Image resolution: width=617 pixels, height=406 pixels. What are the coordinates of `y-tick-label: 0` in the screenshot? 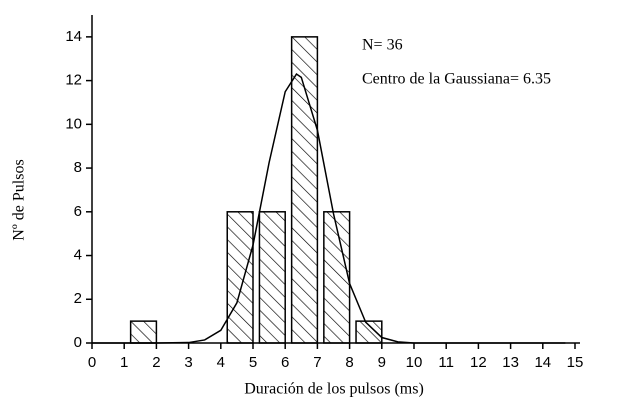 It's located at (78, 342).